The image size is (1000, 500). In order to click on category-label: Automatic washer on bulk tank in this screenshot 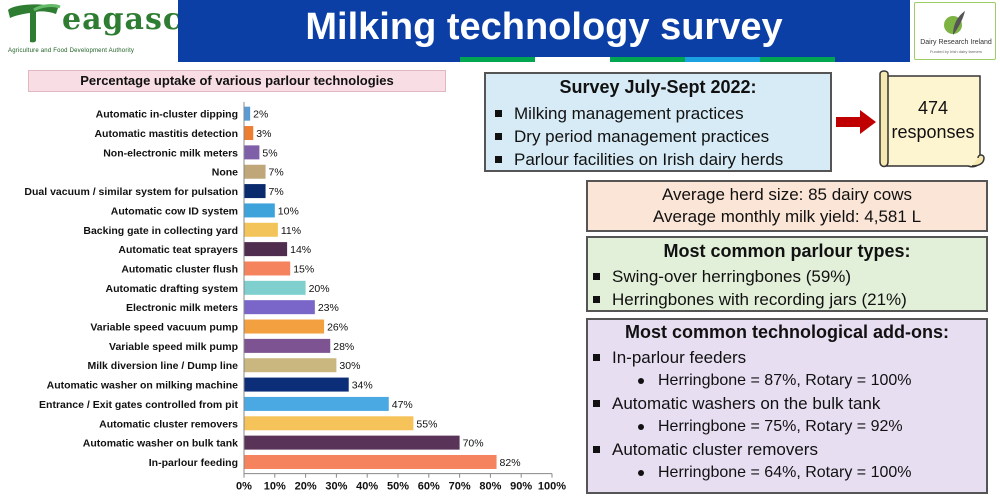, I will do `click(160, 444)`.